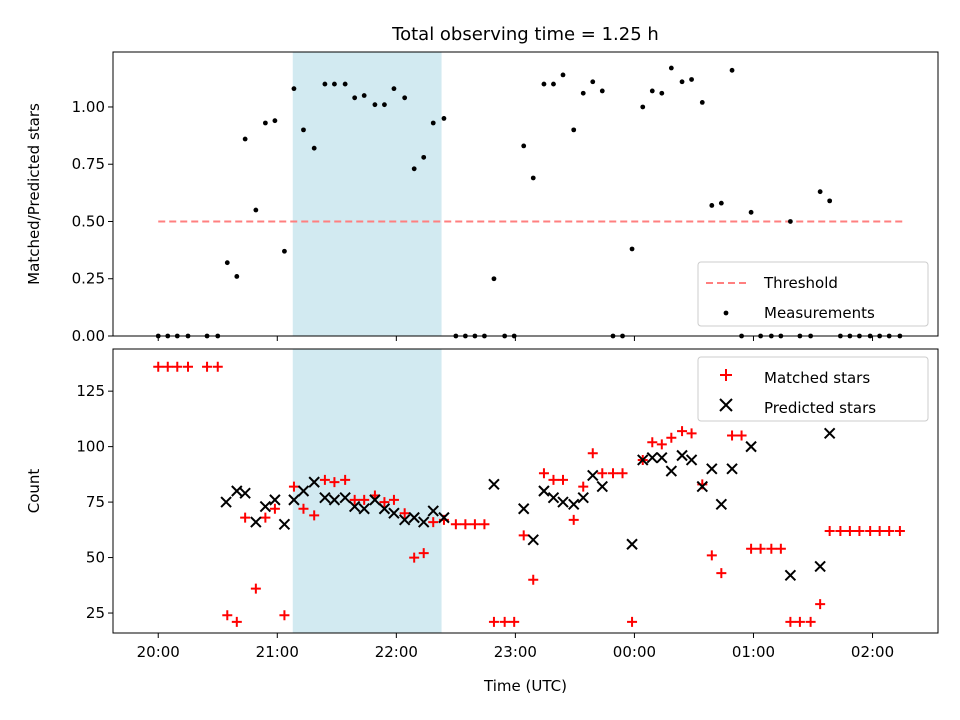  Describe the element at coordinates (817, 378) in the screenshot. I see `legend-label: Matched stars` at that location.